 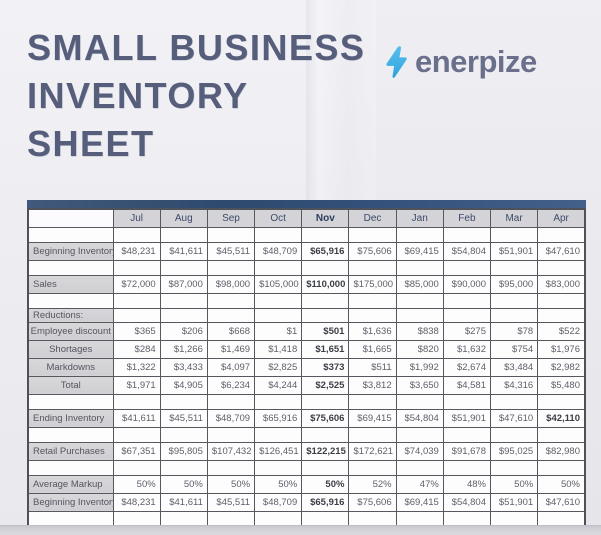 I want to click on table-cell: $110,000, so click(x=325, y=284).